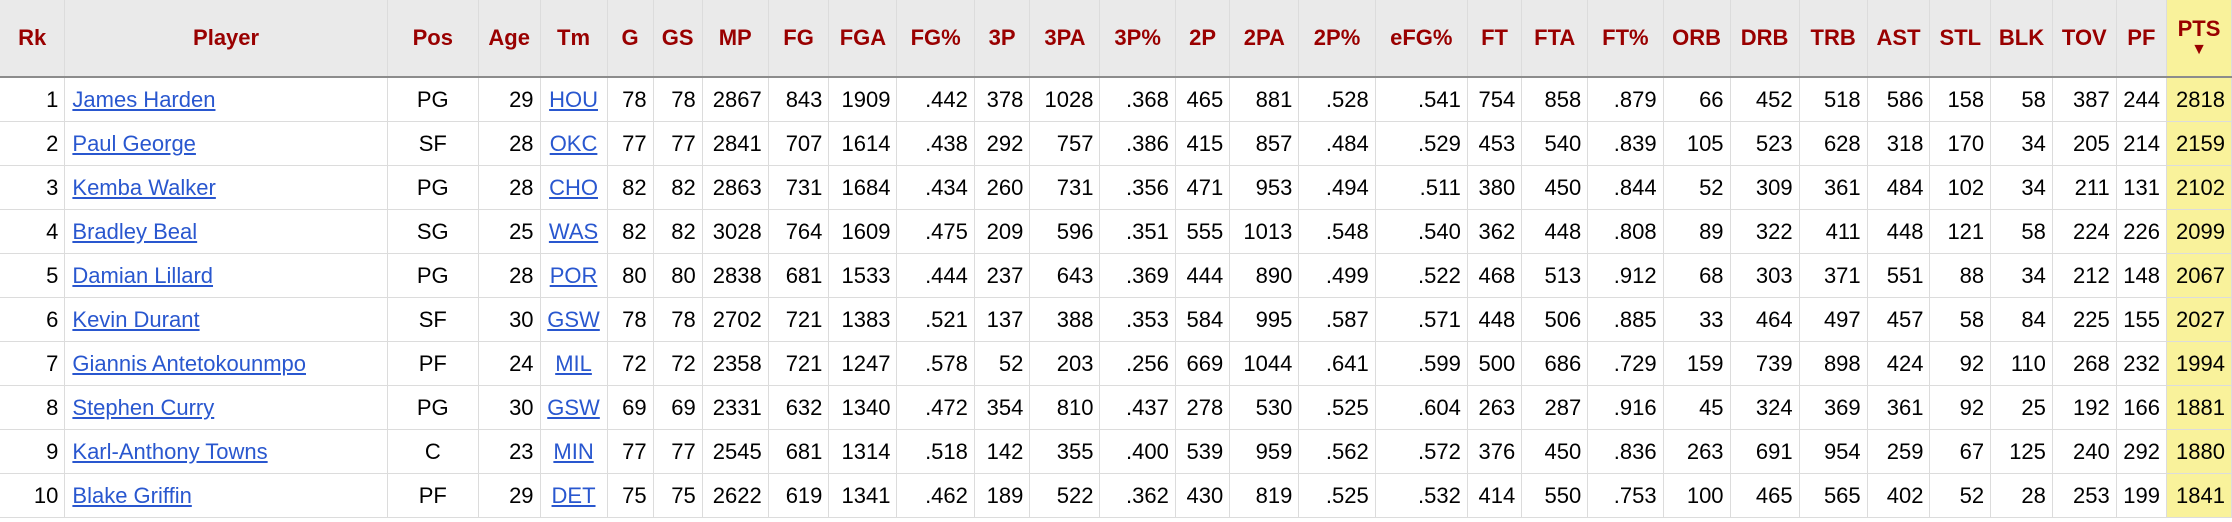 The width and height of the screenshot is (2232, 522). What do you see at coordinates (1625, 39) in the screenshot?
I see `column-header-ft-pct: FT%` at bounding box center [1625, 39].